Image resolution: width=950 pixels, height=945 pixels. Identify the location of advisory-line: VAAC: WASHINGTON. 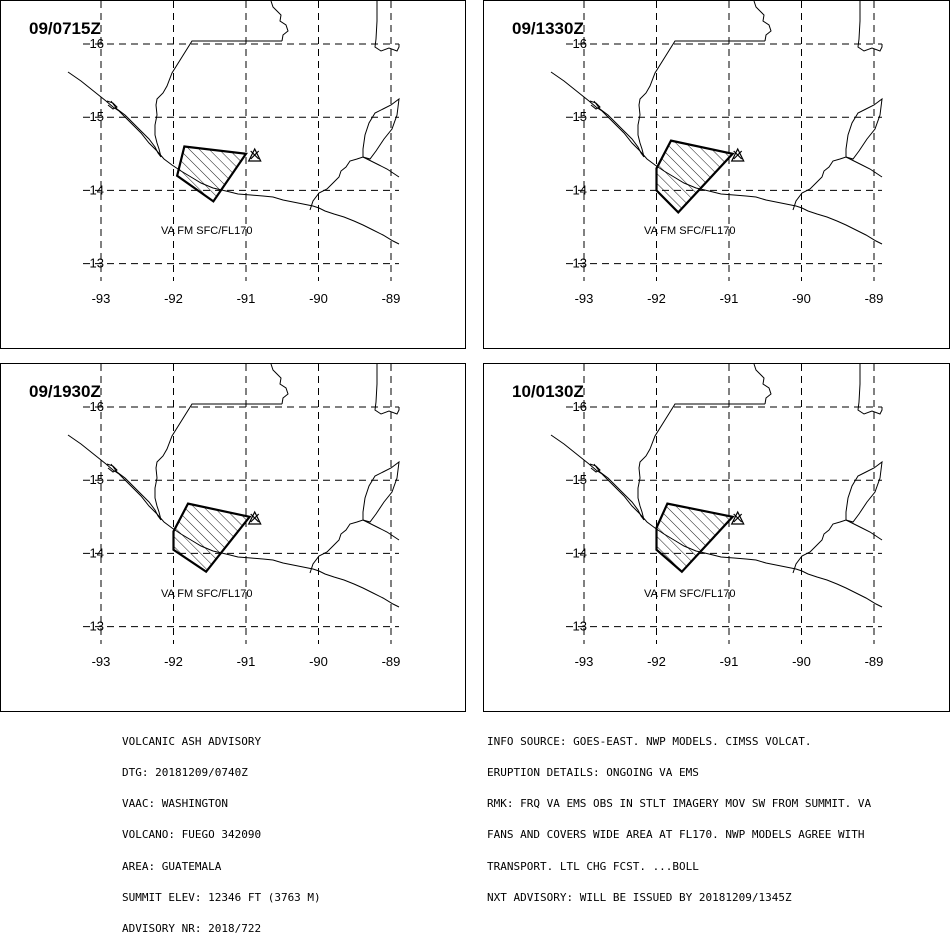
(175, 804).